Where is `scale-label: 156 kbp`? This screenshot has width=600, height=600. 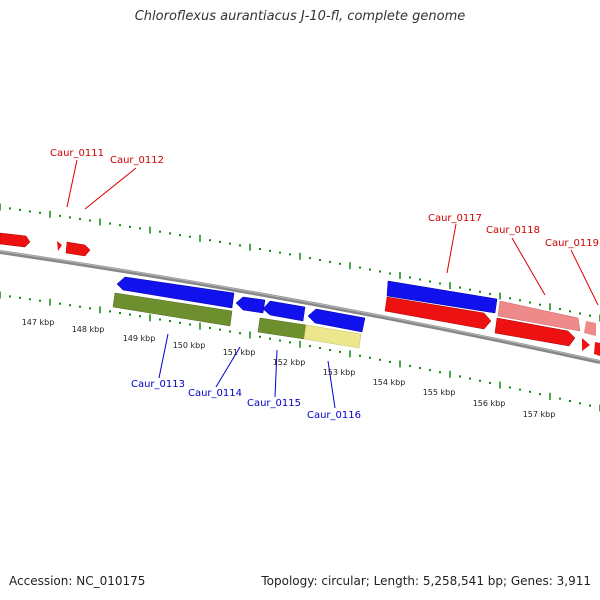
scale-label: 156 kbp is located at coordinates (489, 403).